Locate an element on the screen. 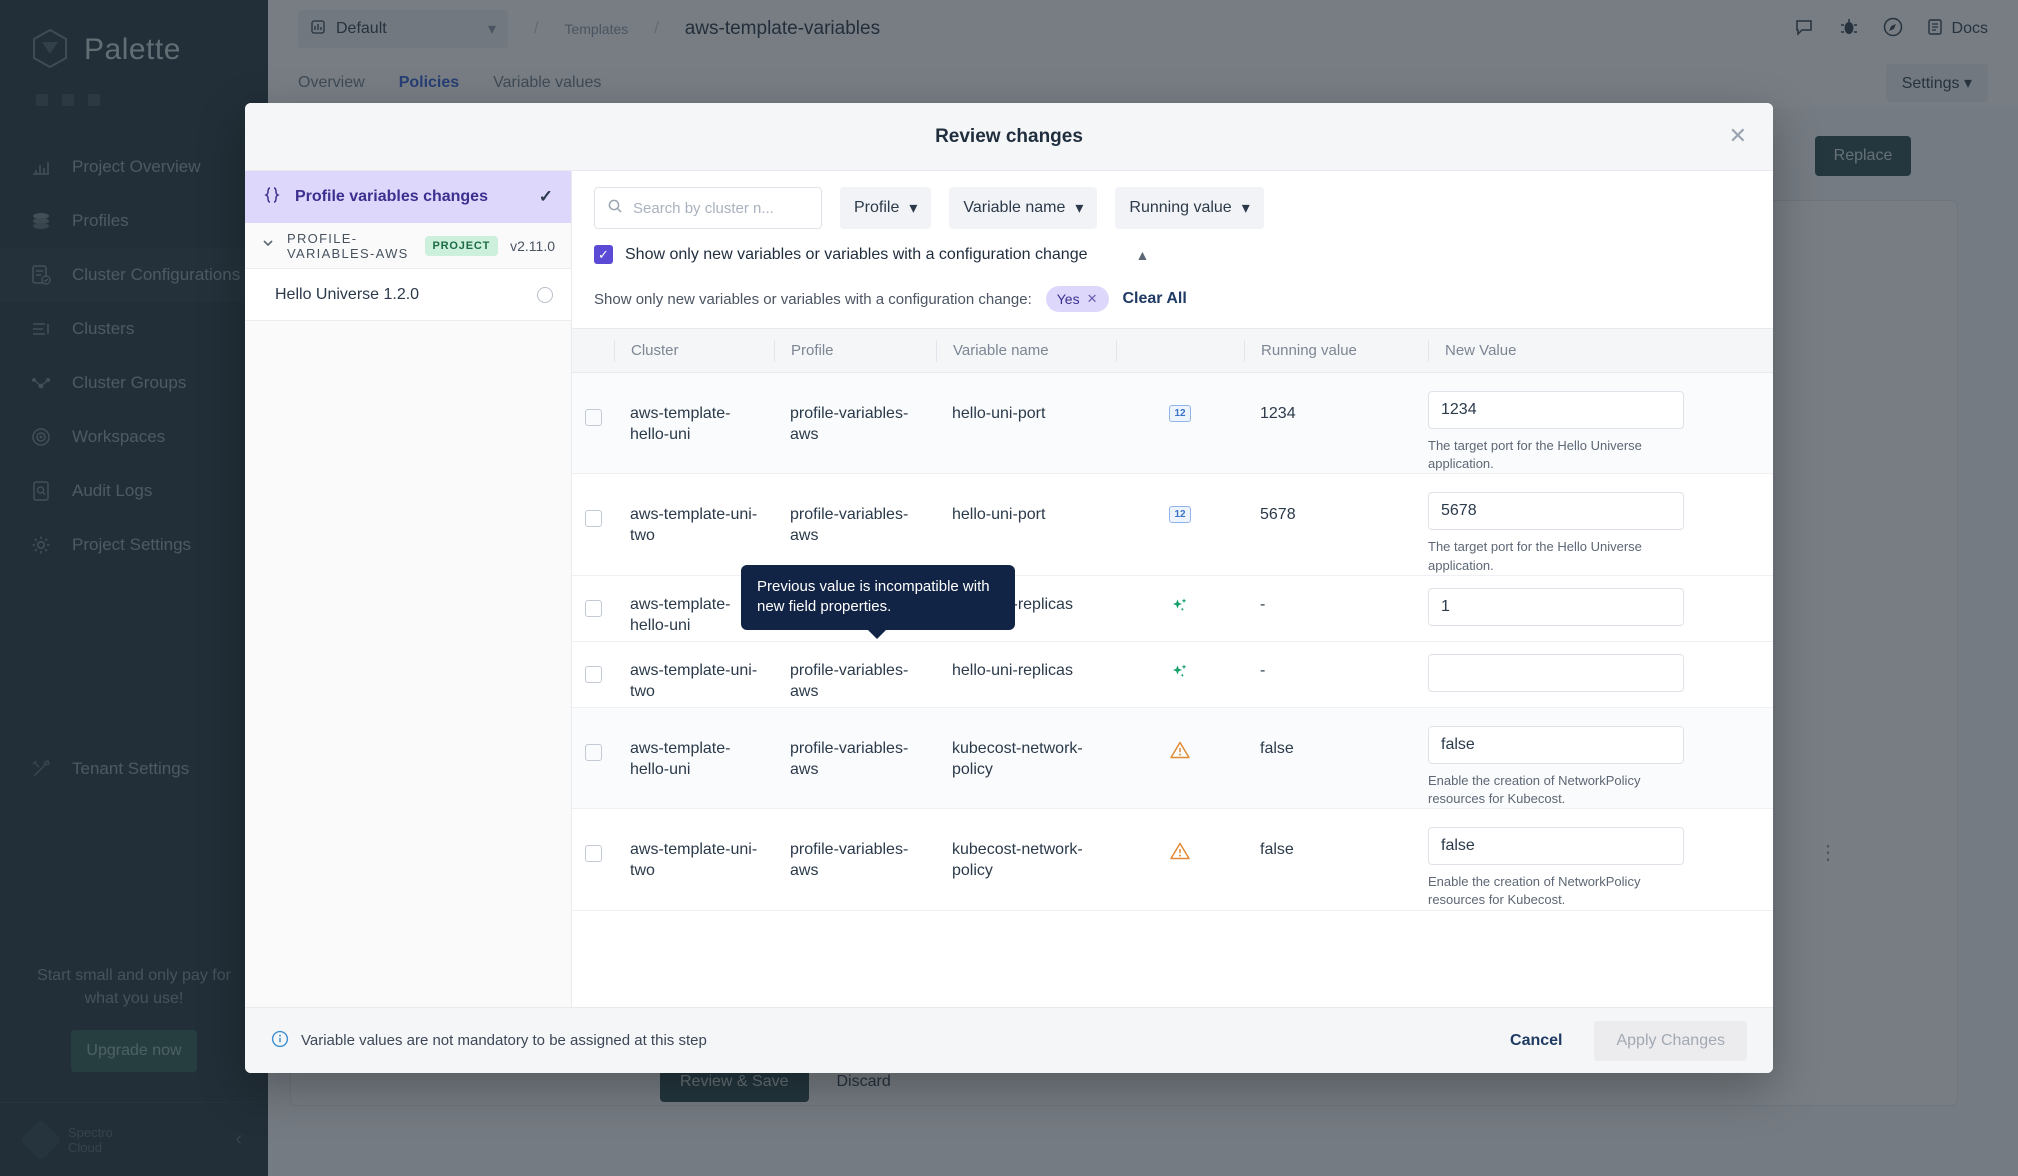 This screenshot has width=2018, height=1176. filter-dropdown-profile: Profile ▾ is located at coordinates (886, 208).